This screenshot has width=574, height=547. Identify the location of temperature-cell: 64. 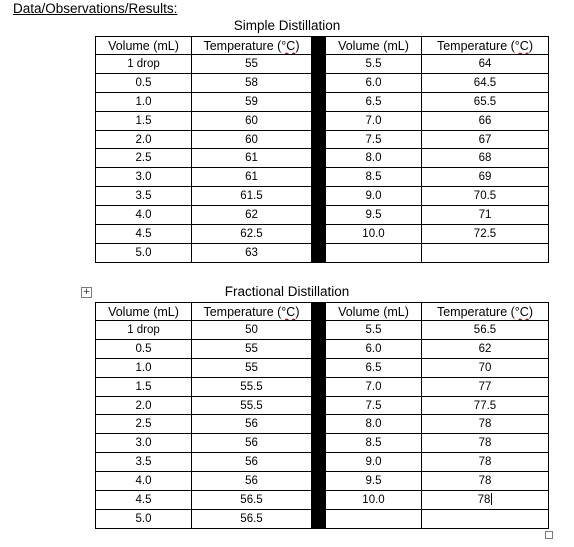
(485, 64).